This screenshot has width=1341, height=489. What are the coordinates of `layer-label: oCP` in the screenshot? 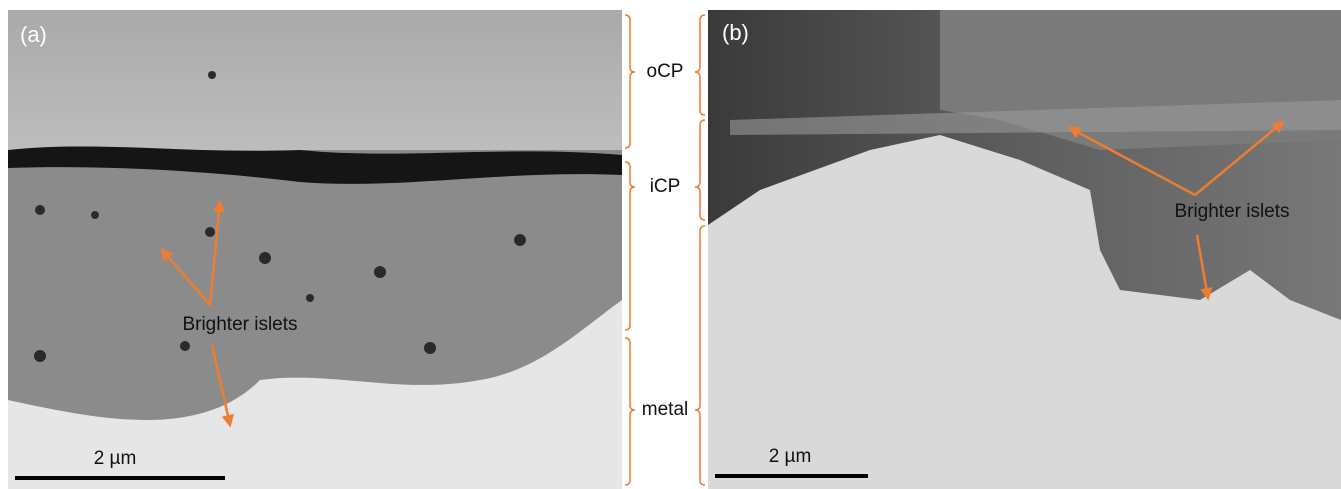 It's located at (665, 71).